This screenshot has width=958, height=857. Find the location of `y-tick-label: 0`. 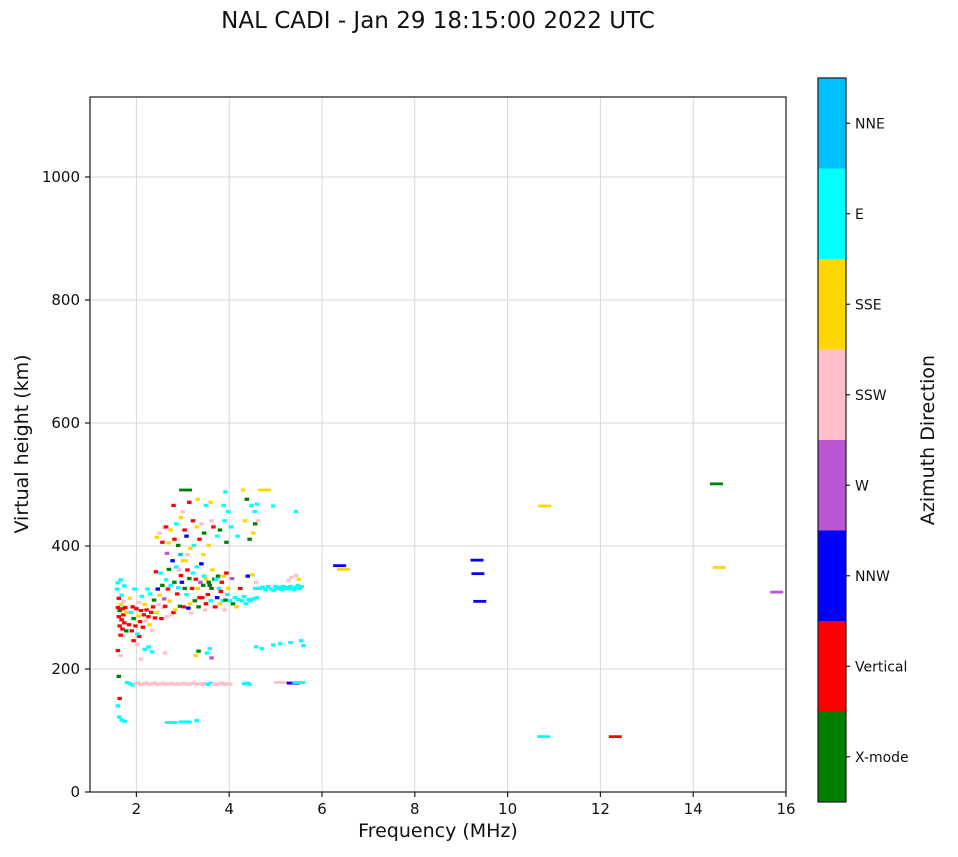

y-tick-label: 0 is located at coordinates (75, 792).